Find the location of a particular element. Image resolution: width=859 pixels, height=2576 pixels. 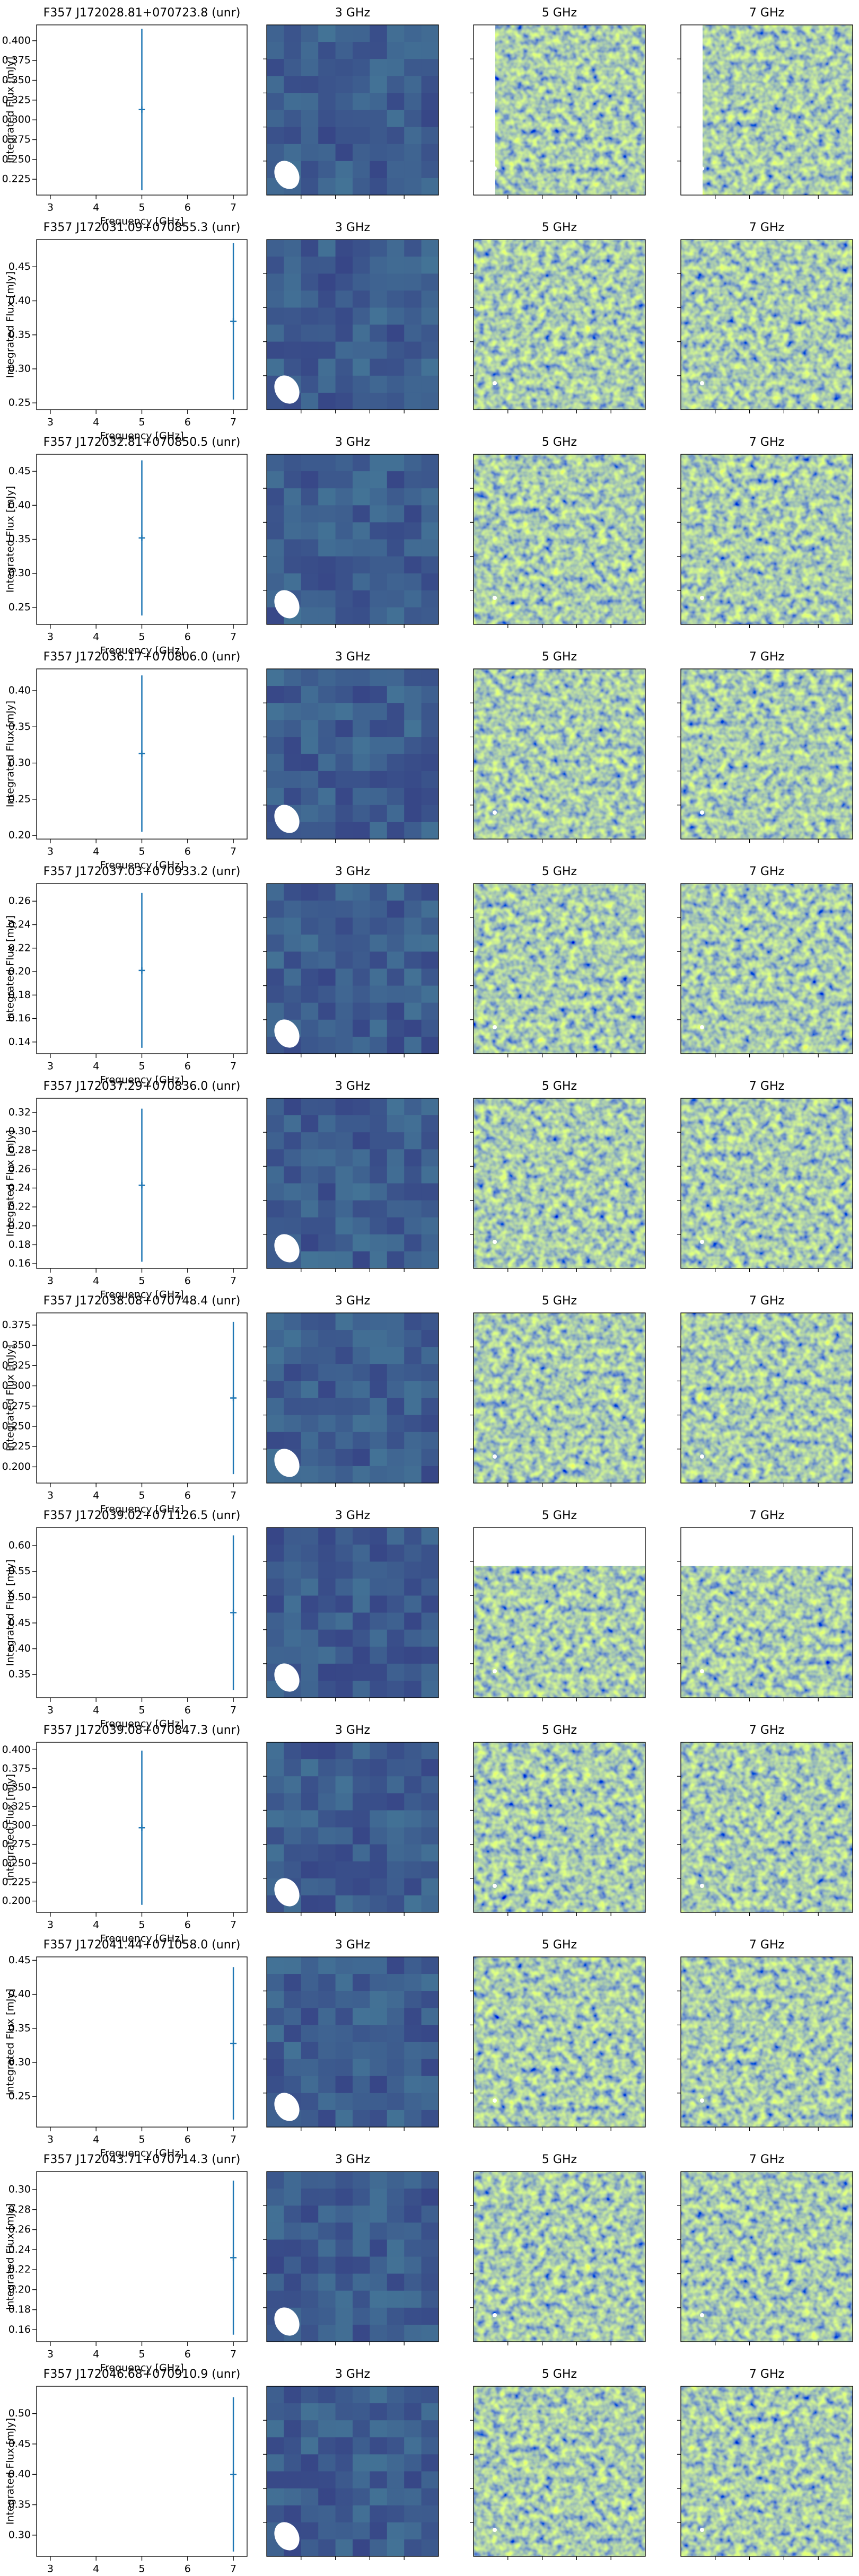

y-tick-label: 0.30 is located at coordinates (19, 573).